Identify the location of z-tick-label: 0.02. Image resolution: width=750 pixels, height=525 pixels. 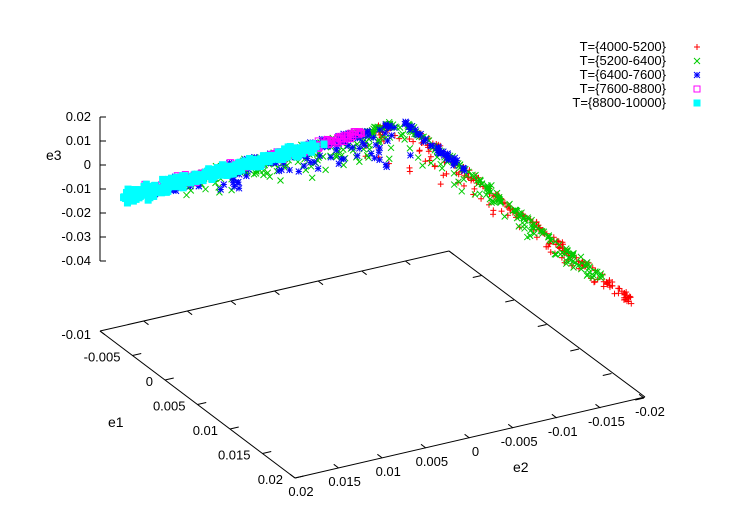
(78, 116).